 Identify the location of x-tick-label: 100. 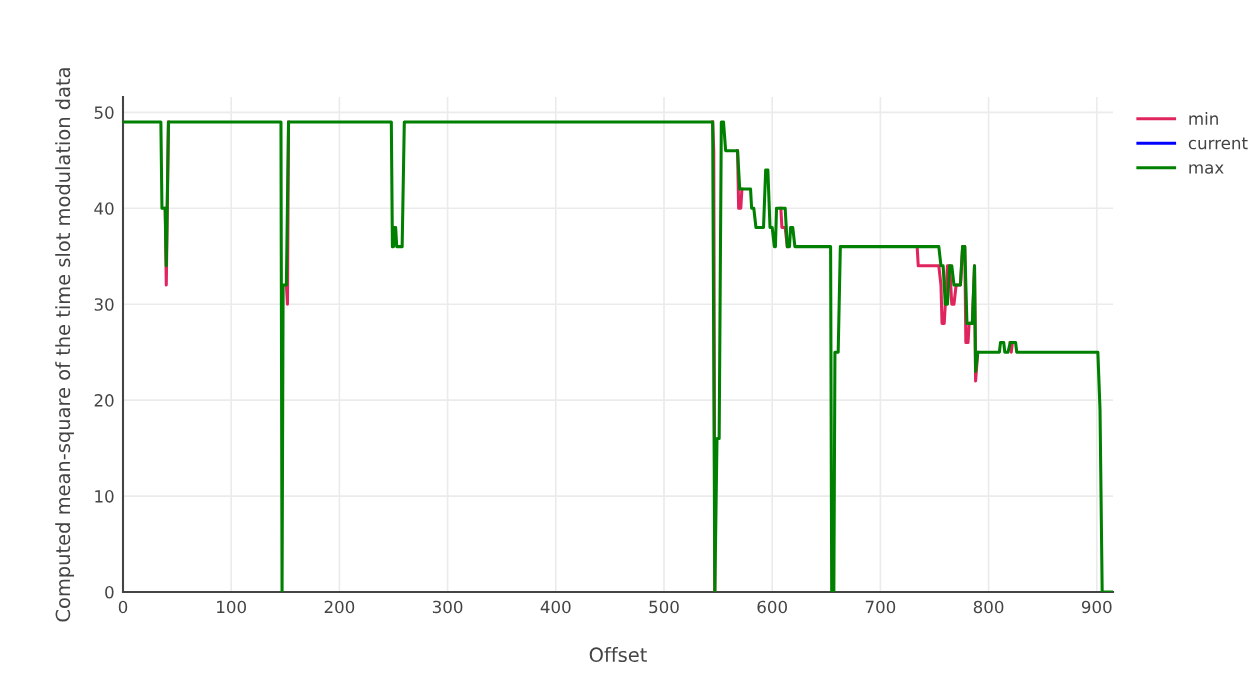
(231, 607).